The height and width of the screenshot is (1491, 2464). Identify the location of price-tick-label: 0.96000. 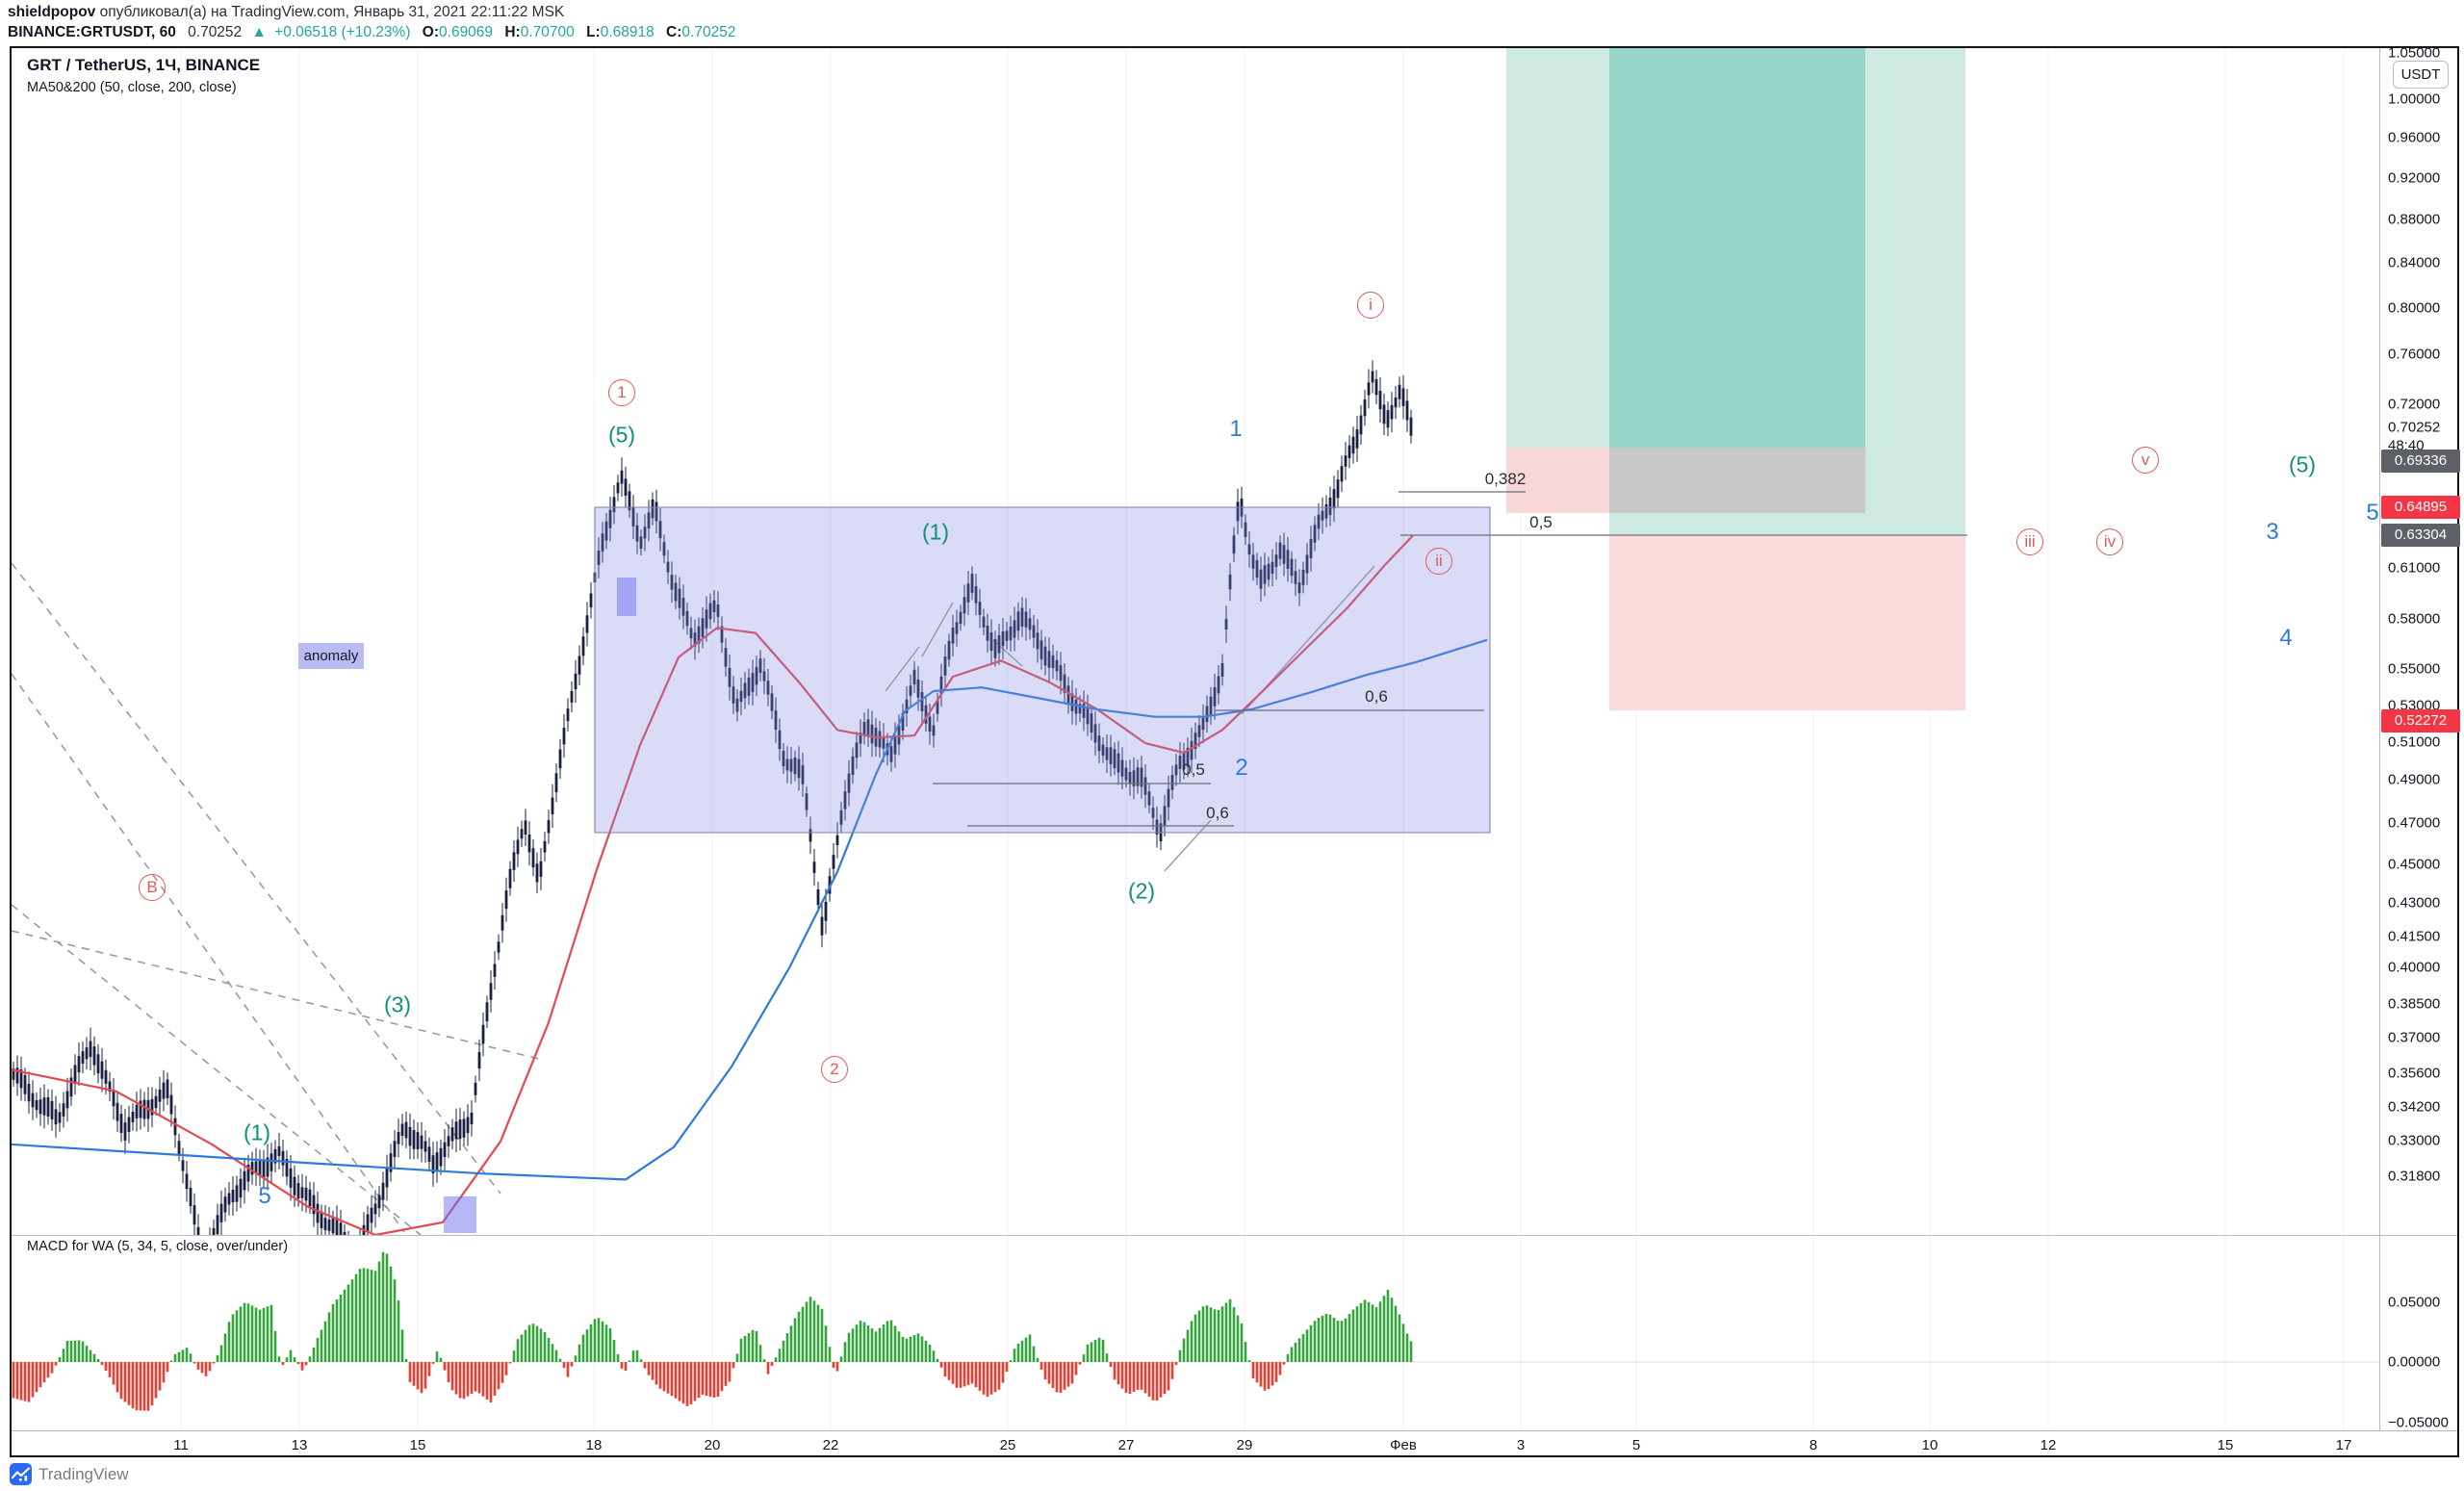
(2414, 137).